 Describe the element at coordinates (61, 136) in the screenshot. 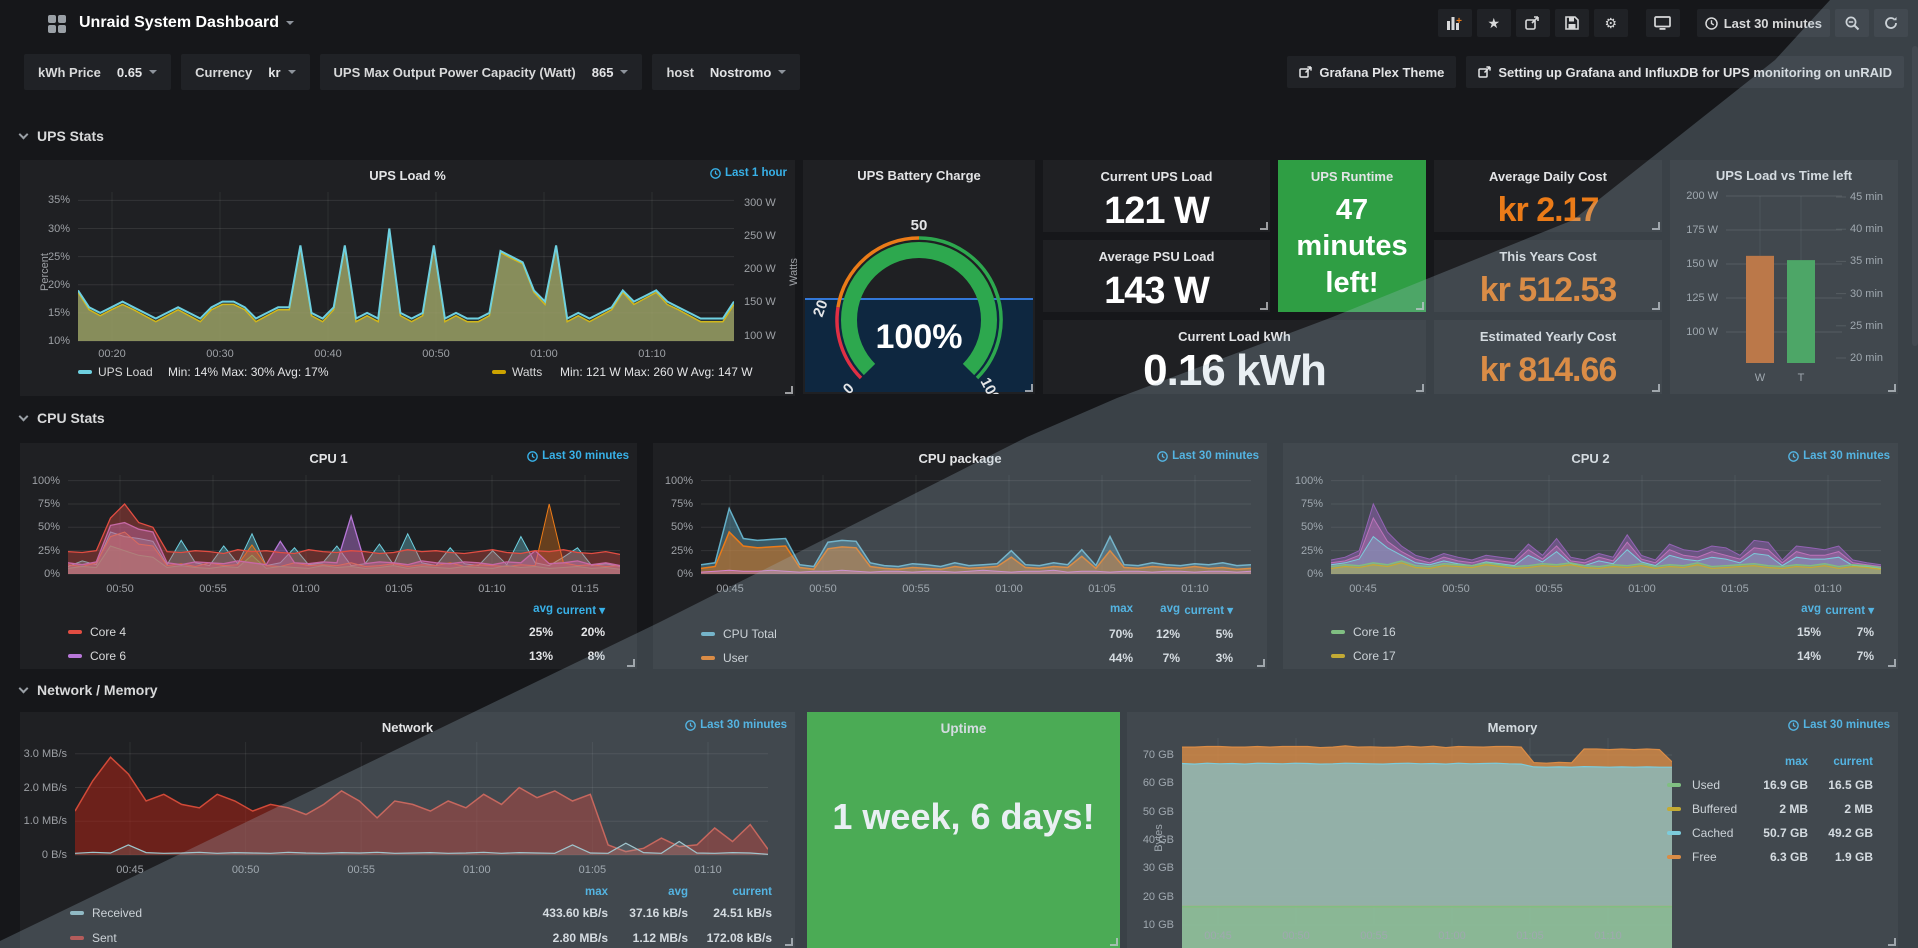

I see `section-ups-stats: UPS Stats` at that location.